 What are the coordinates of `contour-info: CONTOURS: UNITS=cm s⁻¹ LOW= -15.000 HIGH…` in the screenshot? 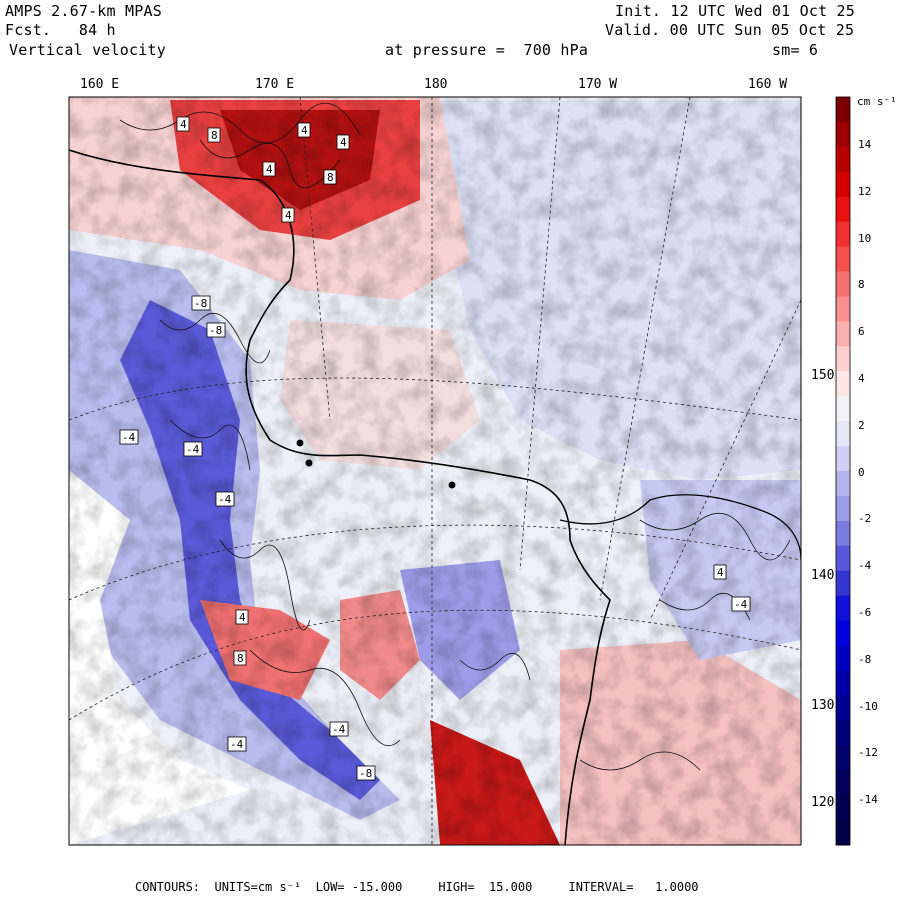 It's located at (417, 887).